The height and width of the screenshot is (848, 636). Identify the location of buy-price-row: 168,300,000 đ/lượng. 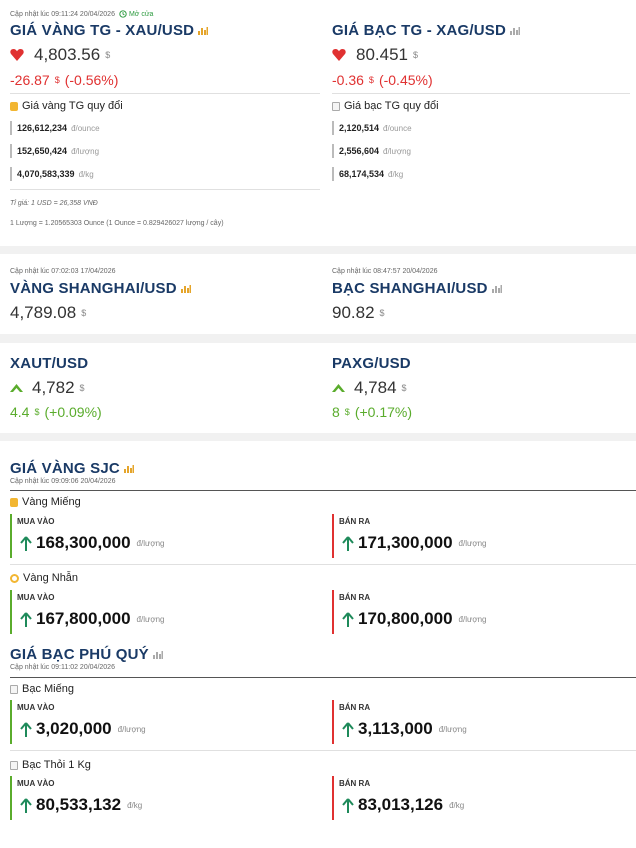
(92, 543).